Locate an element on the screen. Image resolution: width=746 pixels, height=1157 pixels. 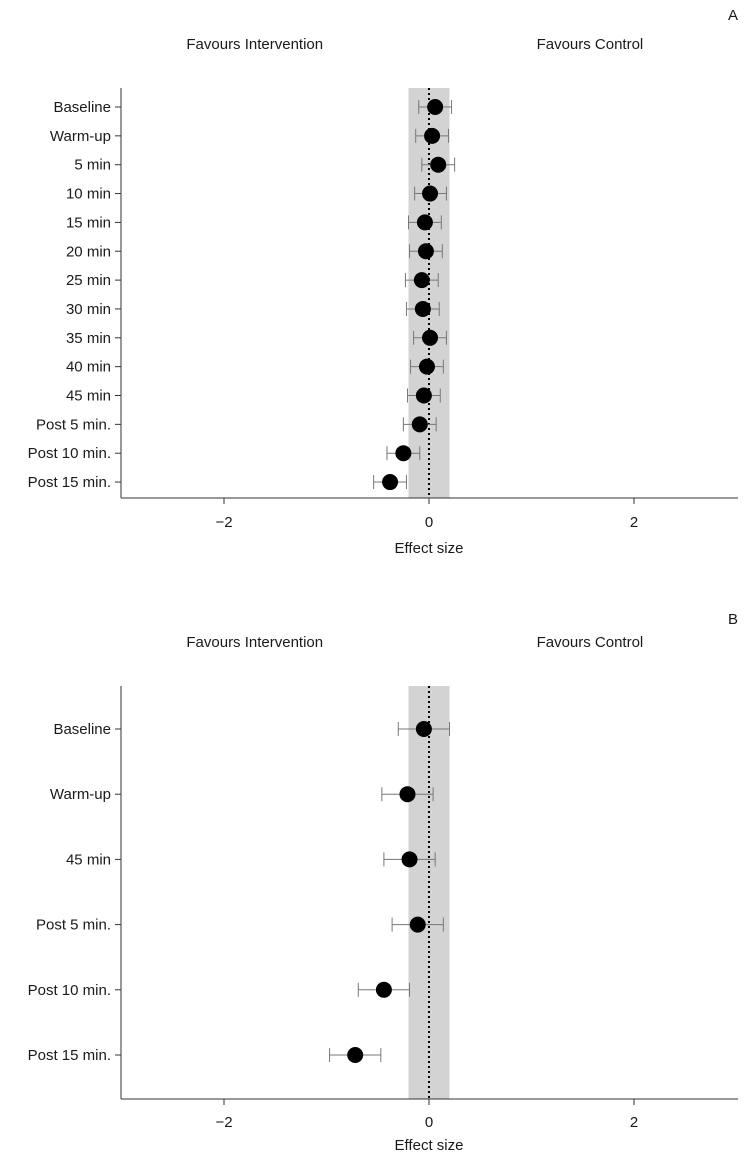
row-label: 40 min is located at coordinates (88, 367).